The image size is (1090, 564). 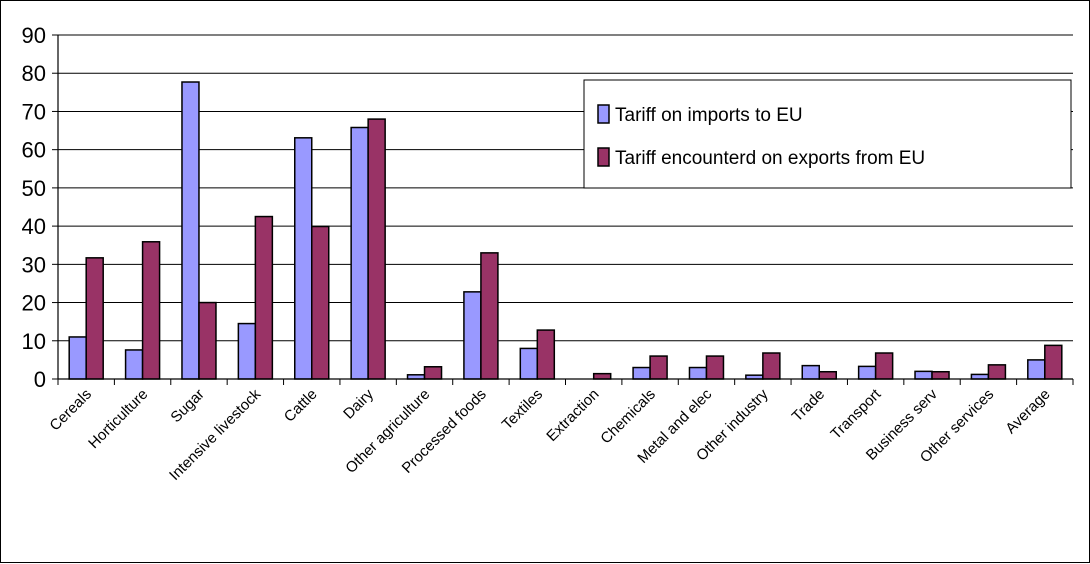 I want to click on y-tick-label: 90, so click(x=34, y=35).